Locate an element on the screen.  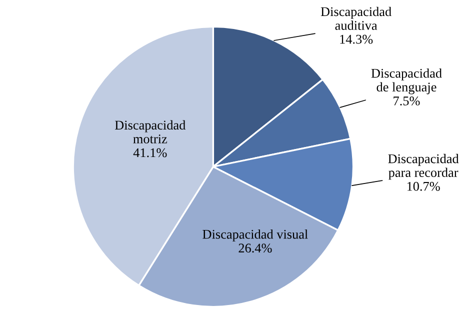
slice-label: Discapacidad auditiva is located at coordinates (356, 18).